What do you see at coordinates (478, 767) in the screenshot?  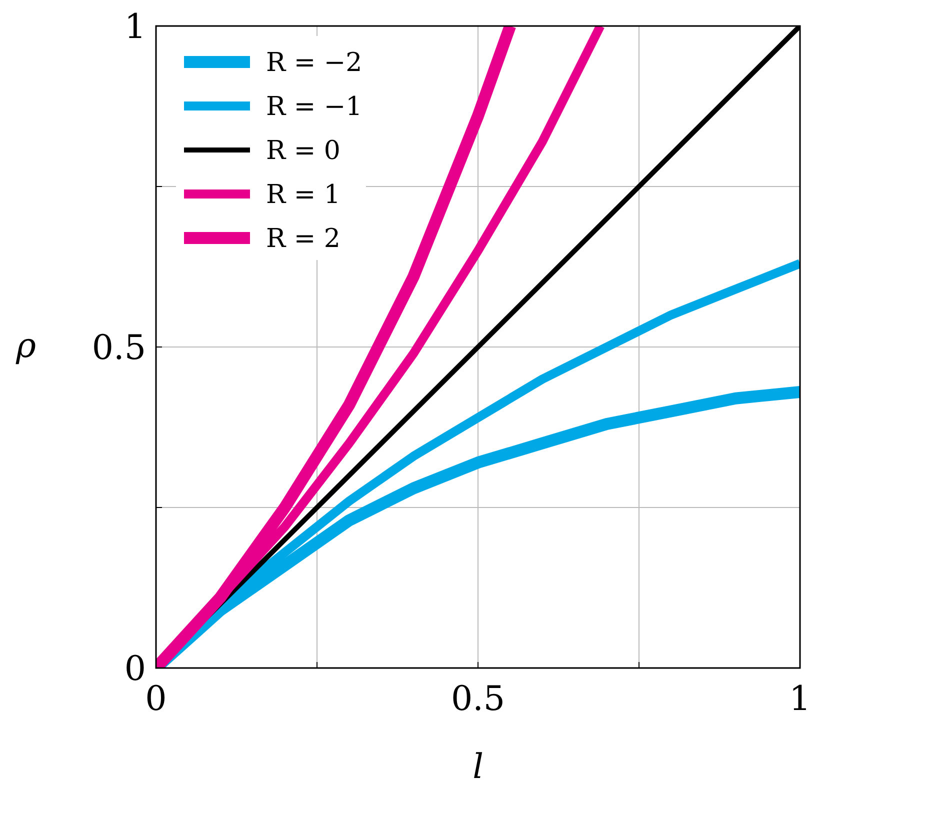 I see `x-axis-title: l` at bounding box center [478, 767].